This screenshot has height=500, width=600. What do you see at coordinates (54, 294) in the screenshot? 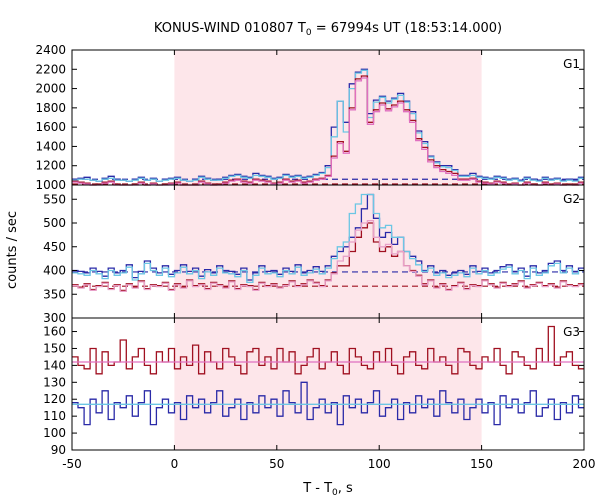
I see `y-tick-label: 350` at bounding box center [54, 294].